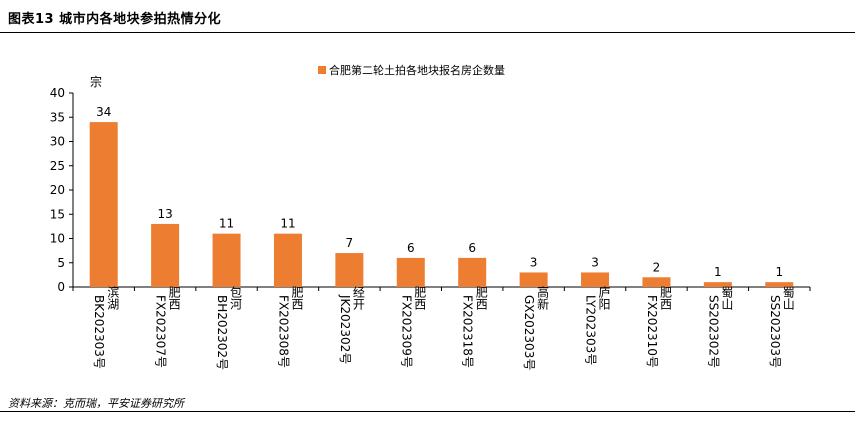  What do you see at coordinates (222, 332) in the screenshot?
I see `x-tick-label-code: BH202302号` at bounding box center [222, 332].